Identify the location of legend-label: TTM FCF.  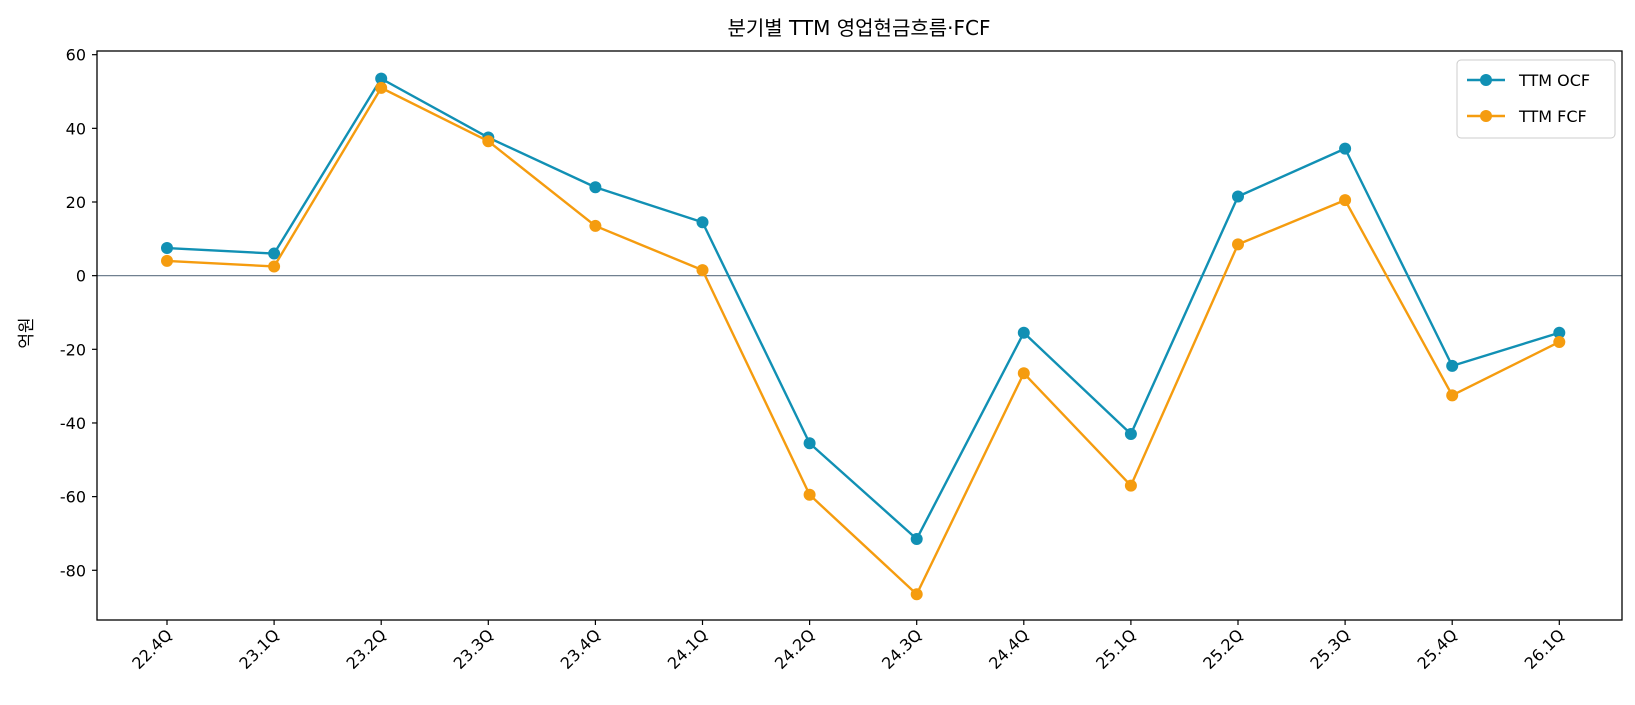
(1552, 116).